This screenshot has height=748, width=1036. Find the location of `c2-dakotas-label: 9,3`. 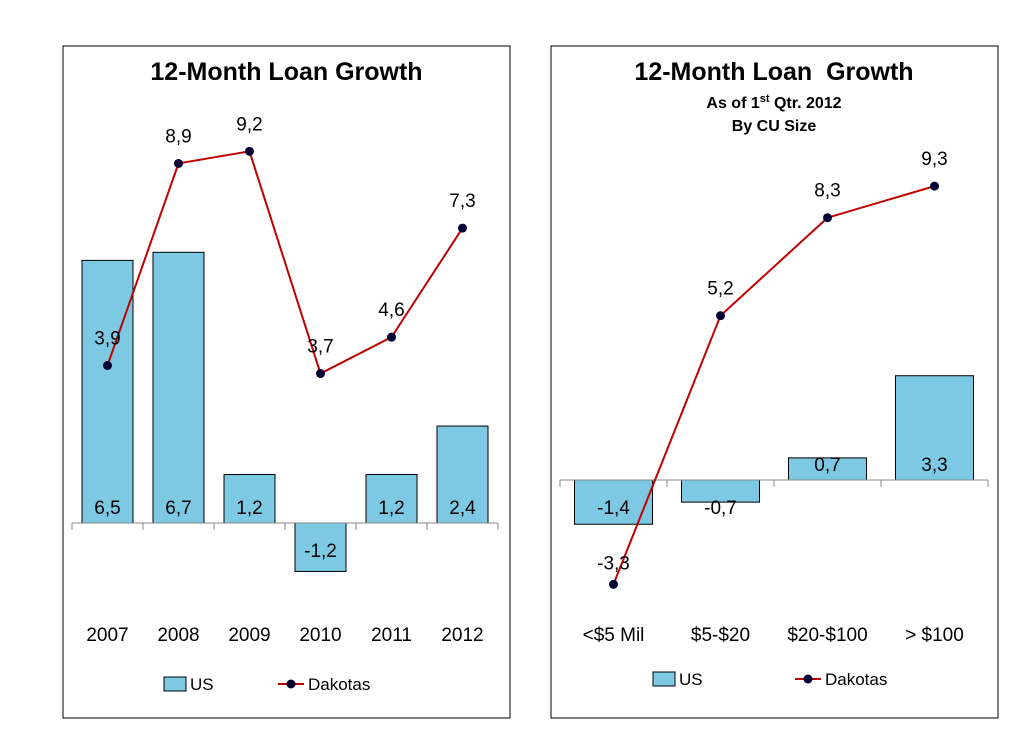

c2-dakotas-label: 9,3 is located at coordinates (934, 159).